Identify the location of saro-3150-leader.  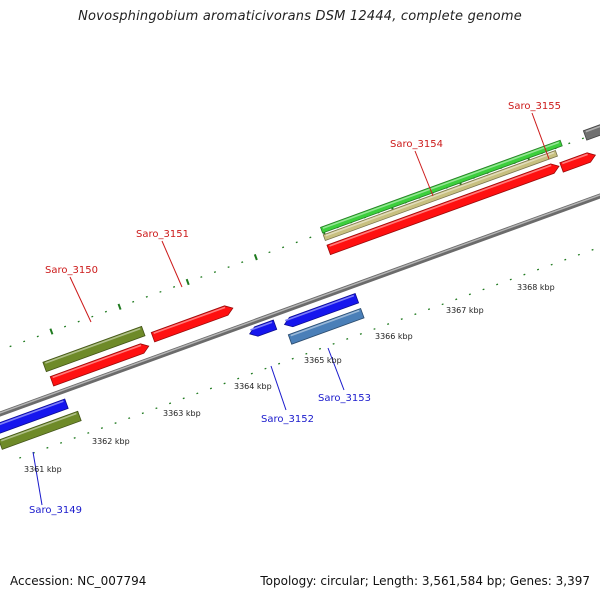
(80, 299).